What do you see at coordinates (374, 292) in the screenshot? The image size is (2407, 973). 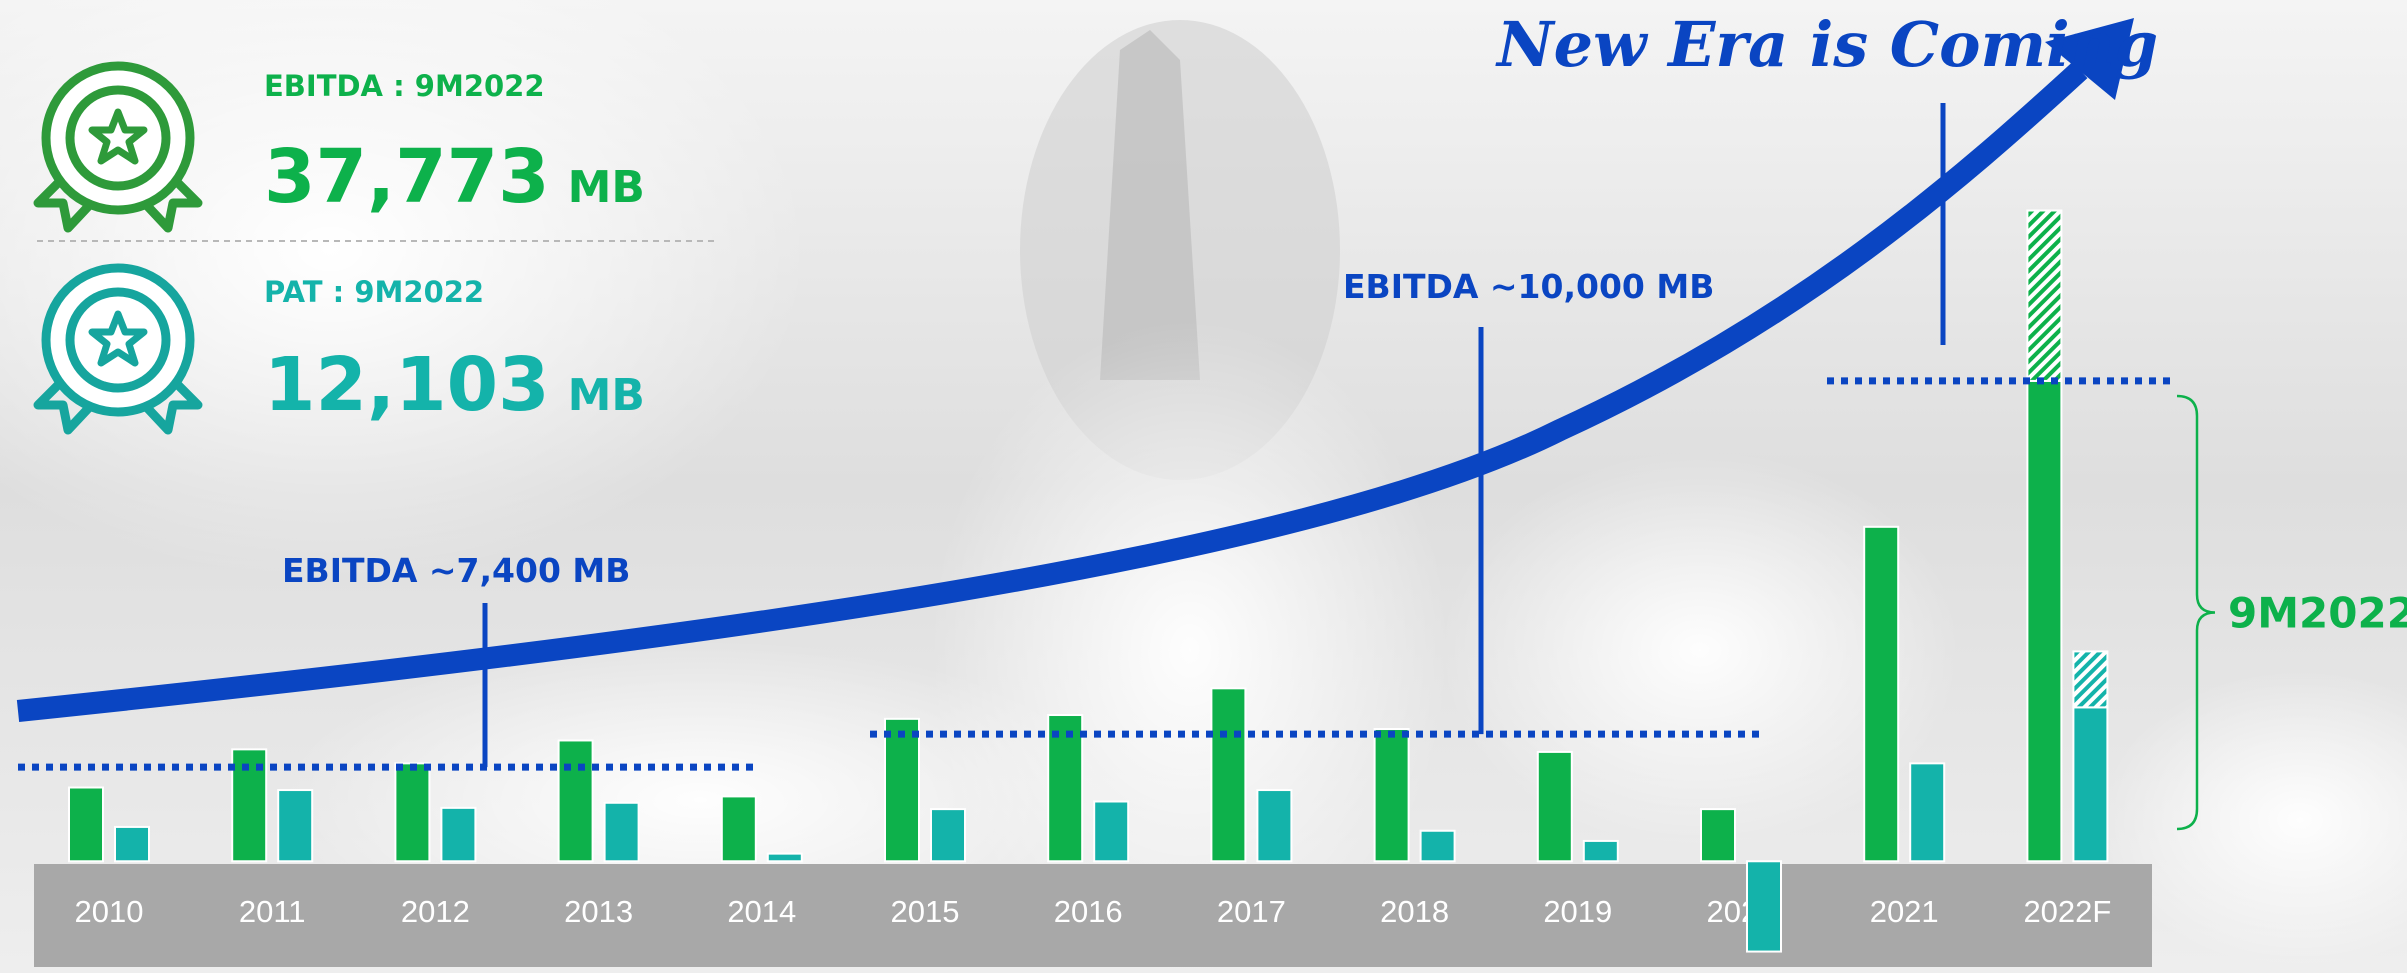 I see `kpi-label: PAT : 9M2022` at bounding box center [374, 292].